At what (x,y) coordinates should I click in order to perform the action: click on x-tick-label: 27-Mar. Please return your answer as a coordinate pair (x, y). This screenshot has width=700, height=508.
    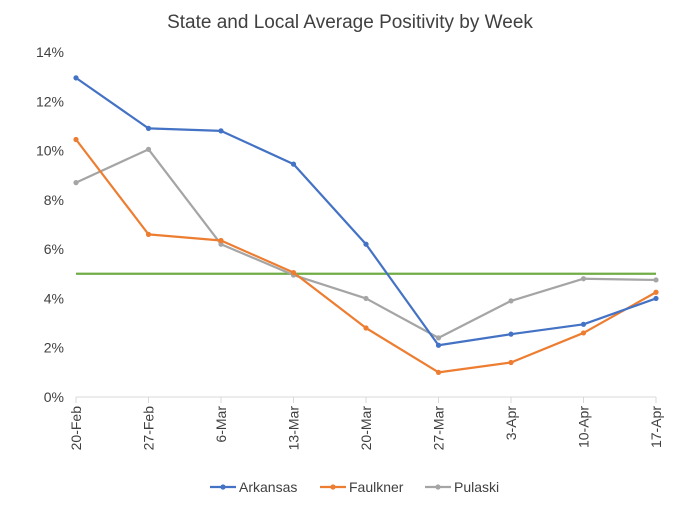
    Looking at the image, I should click on (439, 428).